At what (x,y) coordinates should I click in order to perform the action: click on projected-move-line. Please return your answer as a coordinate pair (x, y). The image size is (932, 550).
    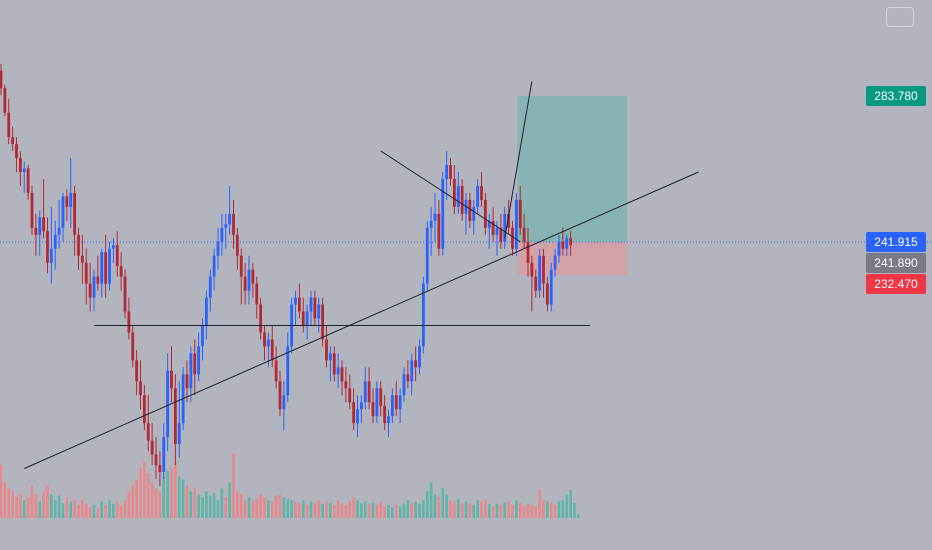
    Looking at the image, I should click on (518, 160).